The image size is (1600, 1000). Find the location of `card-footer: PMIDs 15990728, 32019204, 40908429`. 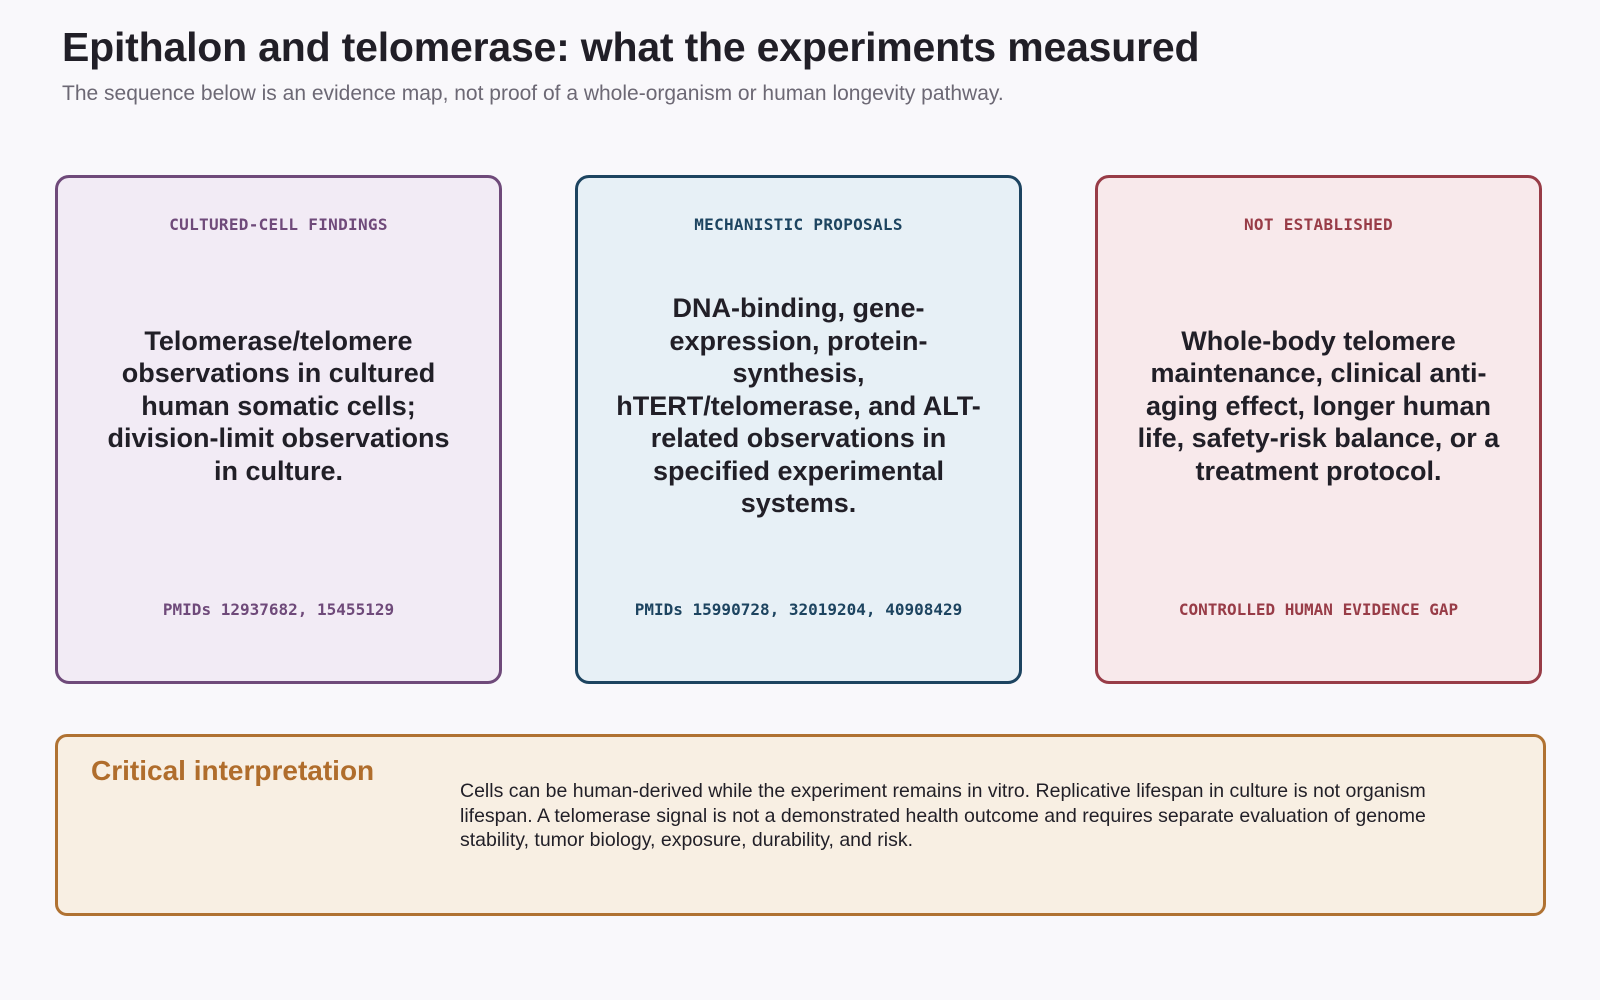

card-footer: PMIDs 15990728, 32019204, 40908429 is located at coordinates (798, 609).